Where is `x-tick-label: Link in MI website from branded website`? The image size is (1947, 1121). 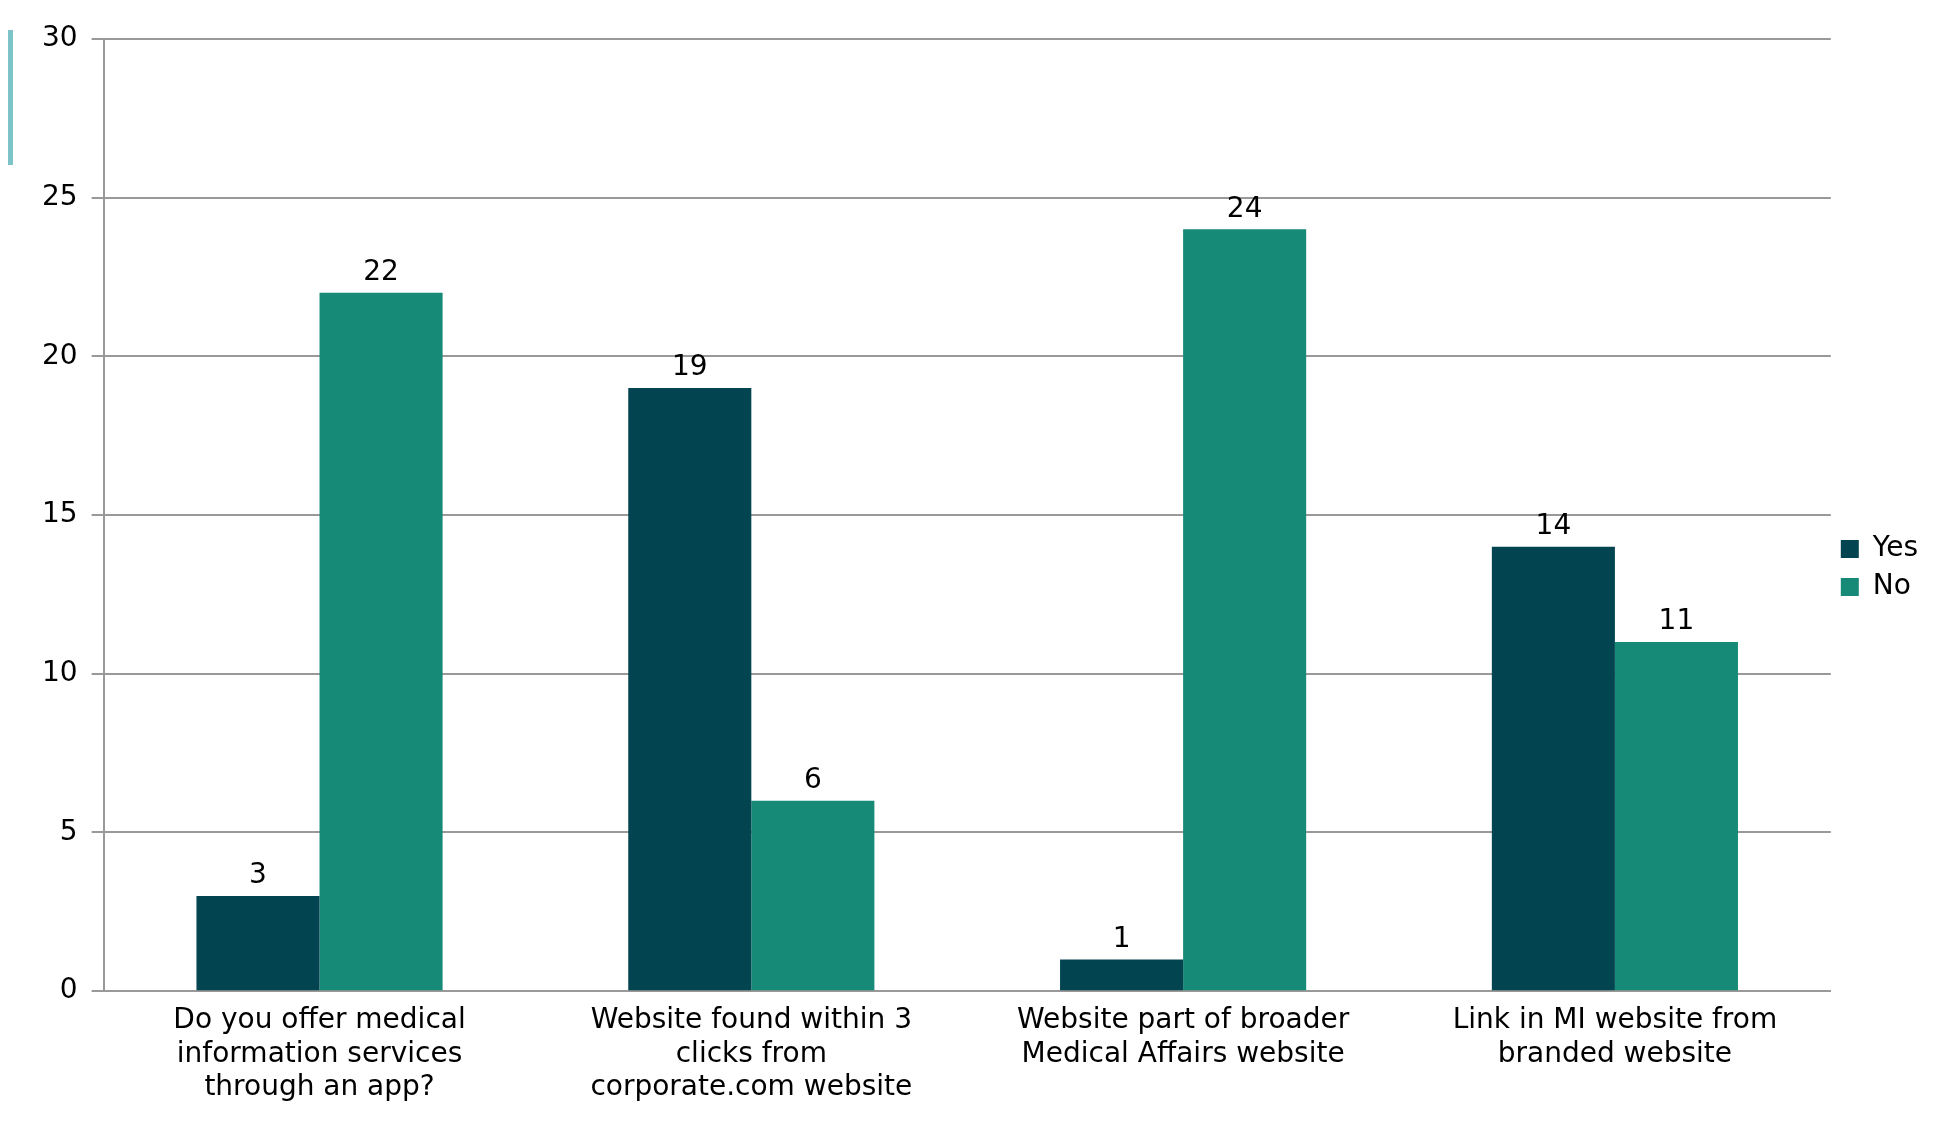 x-tick-label: Link in MI website from branded website is located at coordinates (1615, 1035).